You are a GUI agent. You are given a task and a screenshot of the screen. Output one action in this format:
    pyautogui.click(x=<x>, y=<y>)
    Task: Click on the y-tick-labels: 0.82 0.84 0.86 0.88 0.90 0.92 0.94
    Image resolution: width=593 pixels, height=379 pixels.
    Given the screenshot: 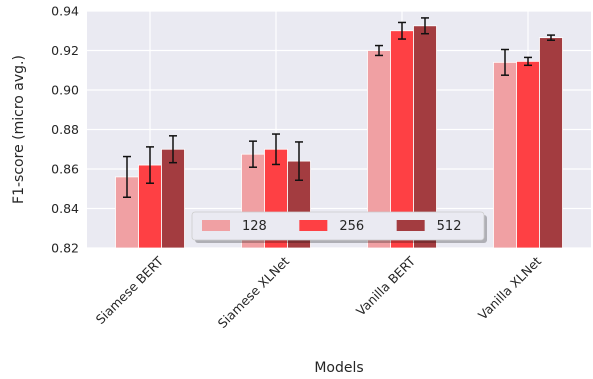 What is the action you would take?
    pyautogui.click(x=65, y=130)
    